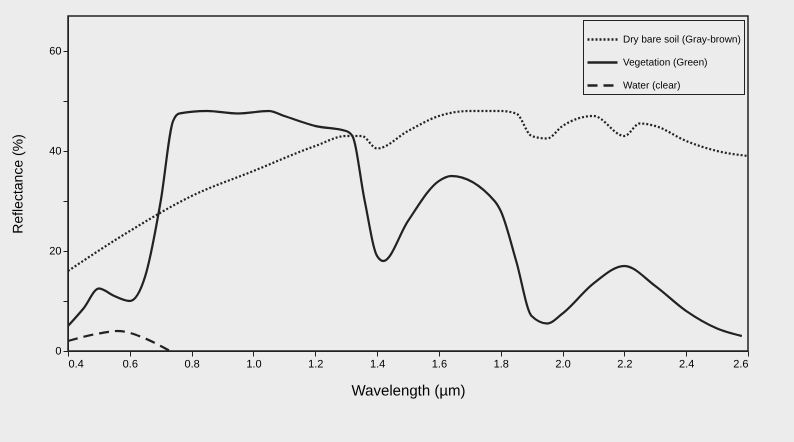 This screenshot has height=442, width=794. Describe the element at coordinates (55, 152) in the screenshot. I see `y-tick-label: 40` at that location.